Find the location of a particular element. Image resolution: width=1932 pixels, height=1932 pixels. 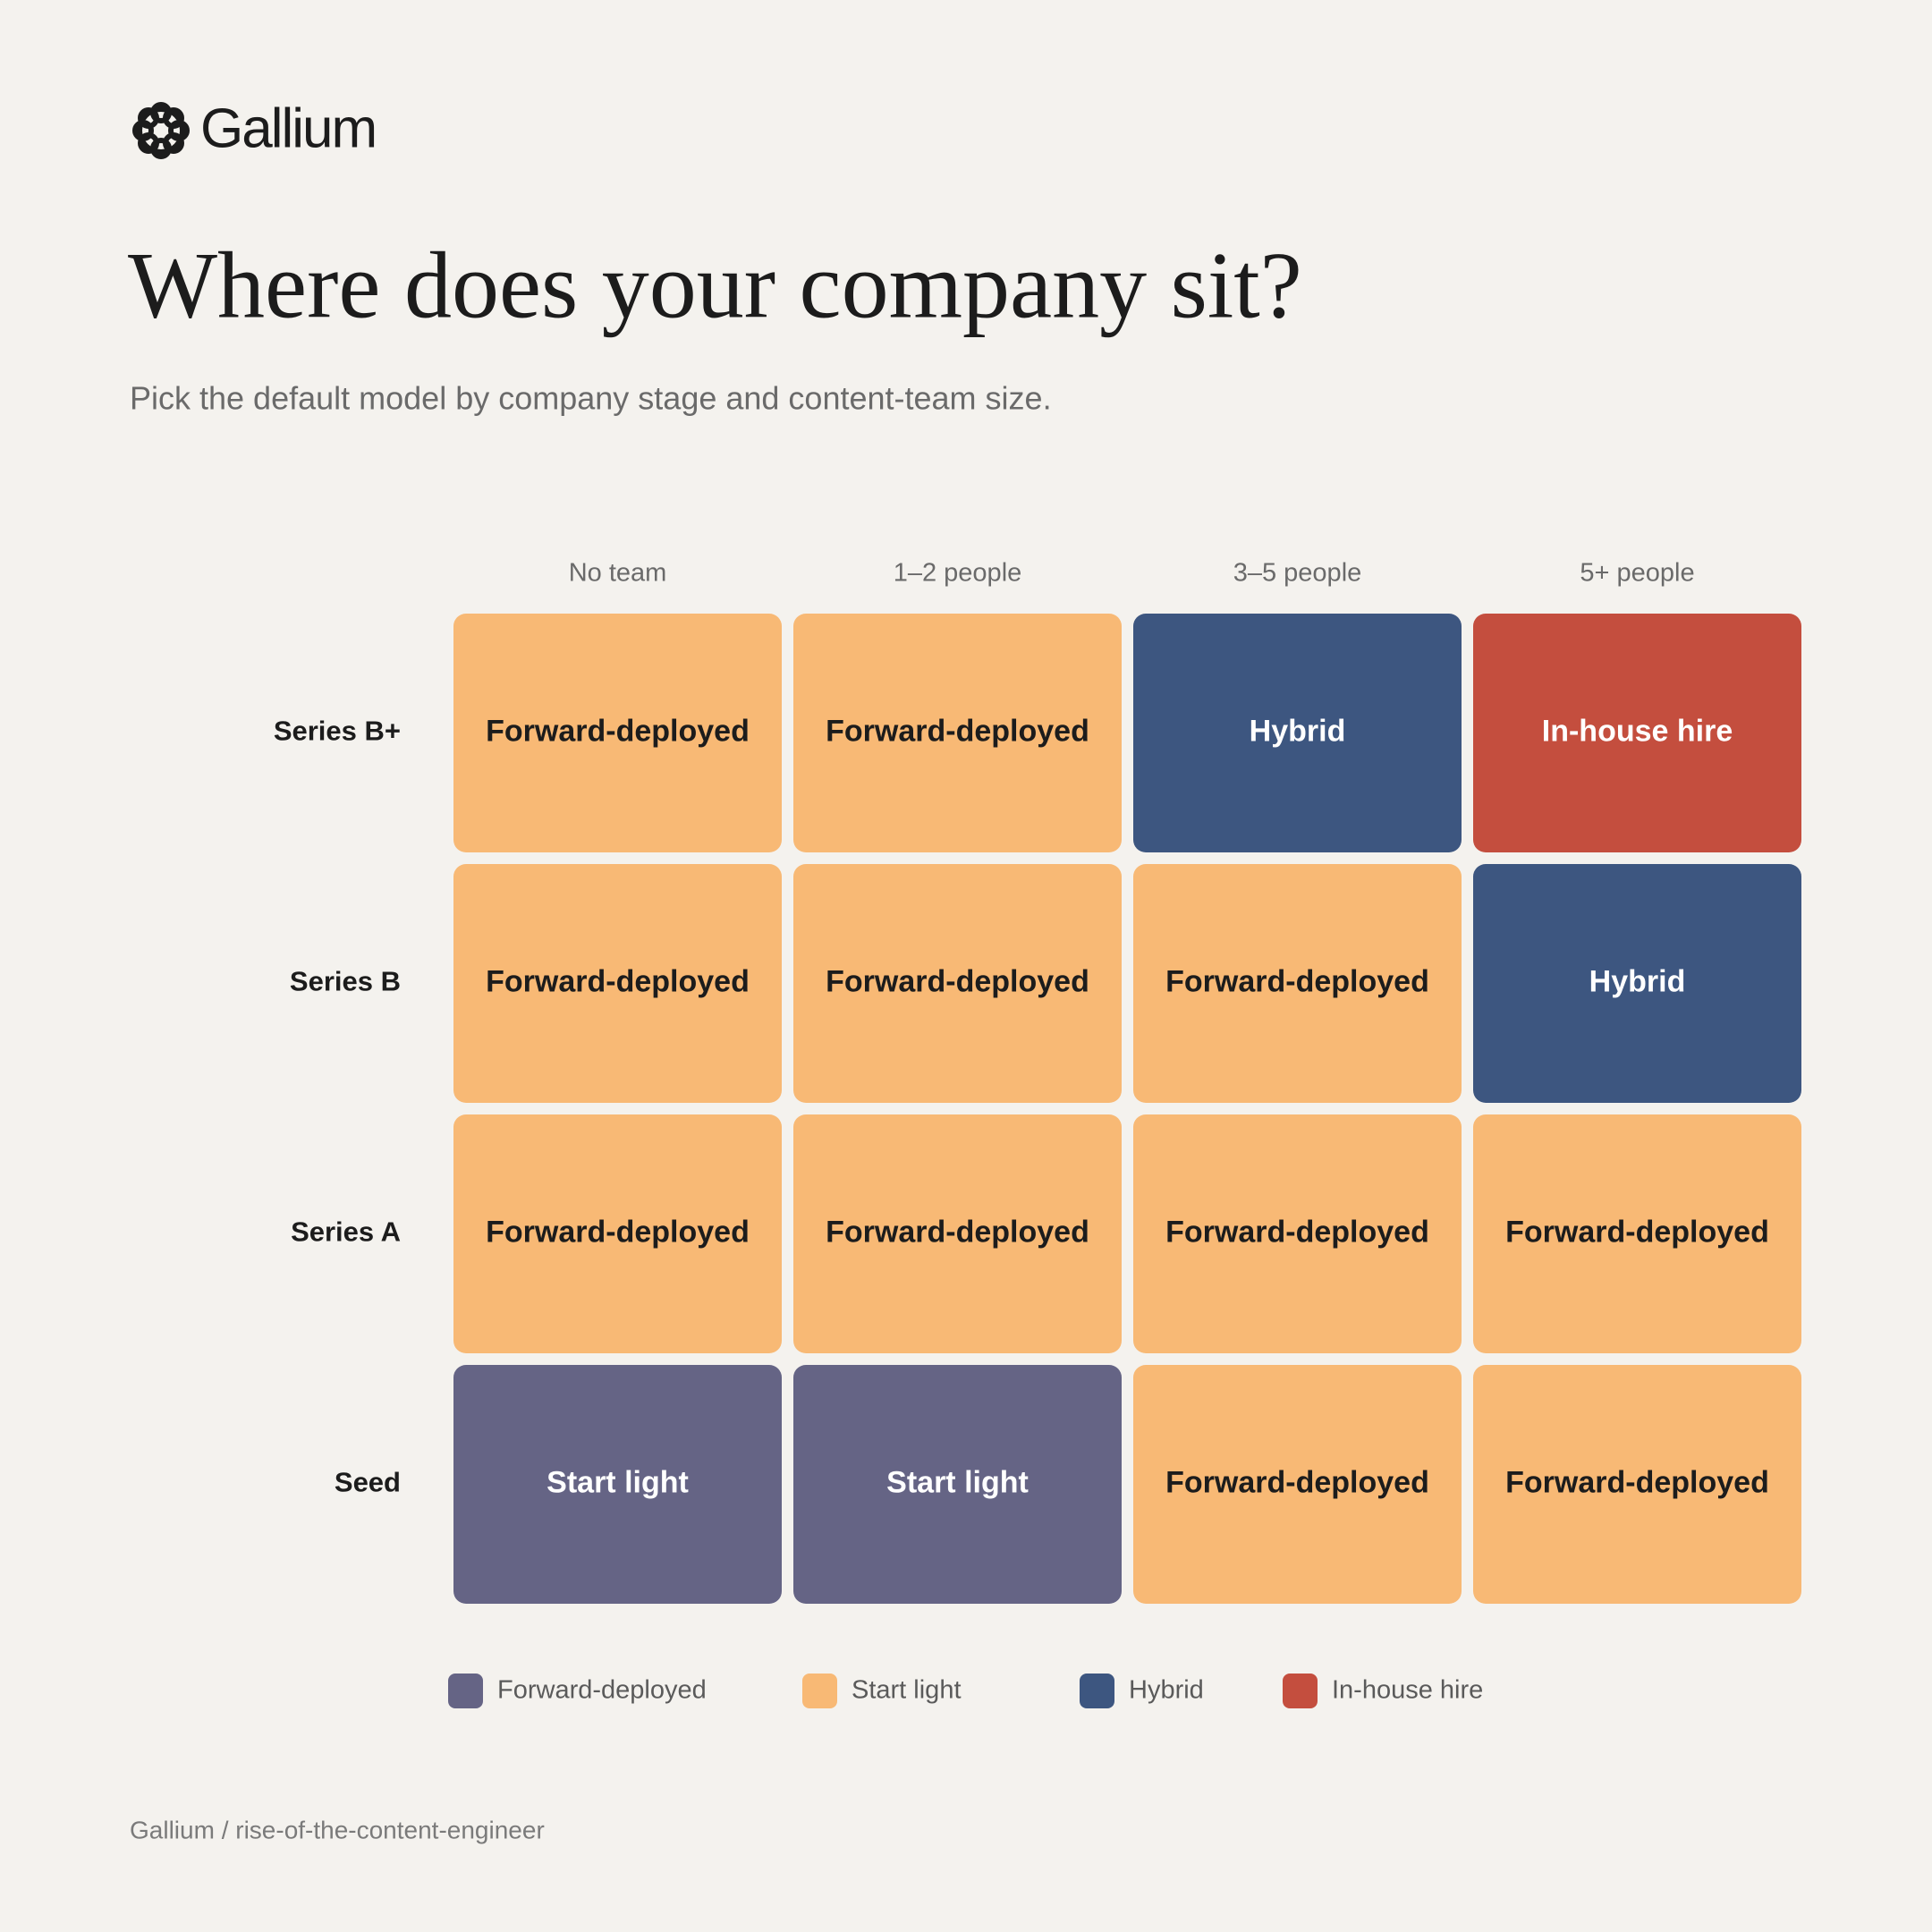

column-header: 5+ people is located at coordinates (1637, 573).